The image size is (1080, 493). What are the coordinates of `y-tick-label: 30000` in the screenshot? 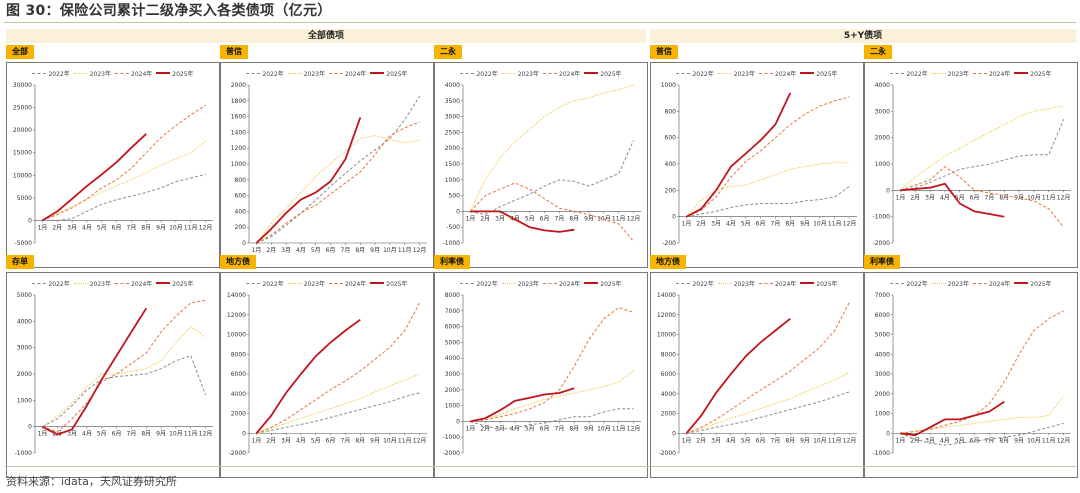 It's located at (22, 85).